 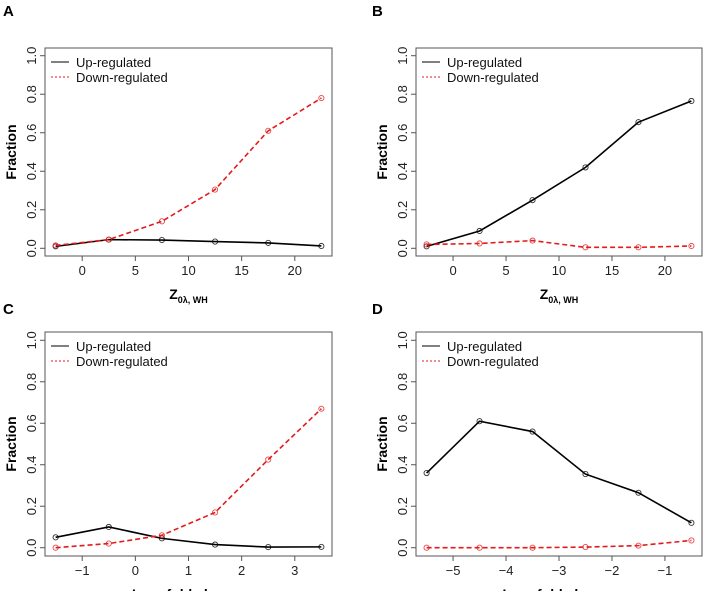 I want to click on x-tick-label: 2, so click(x=241, y=570).